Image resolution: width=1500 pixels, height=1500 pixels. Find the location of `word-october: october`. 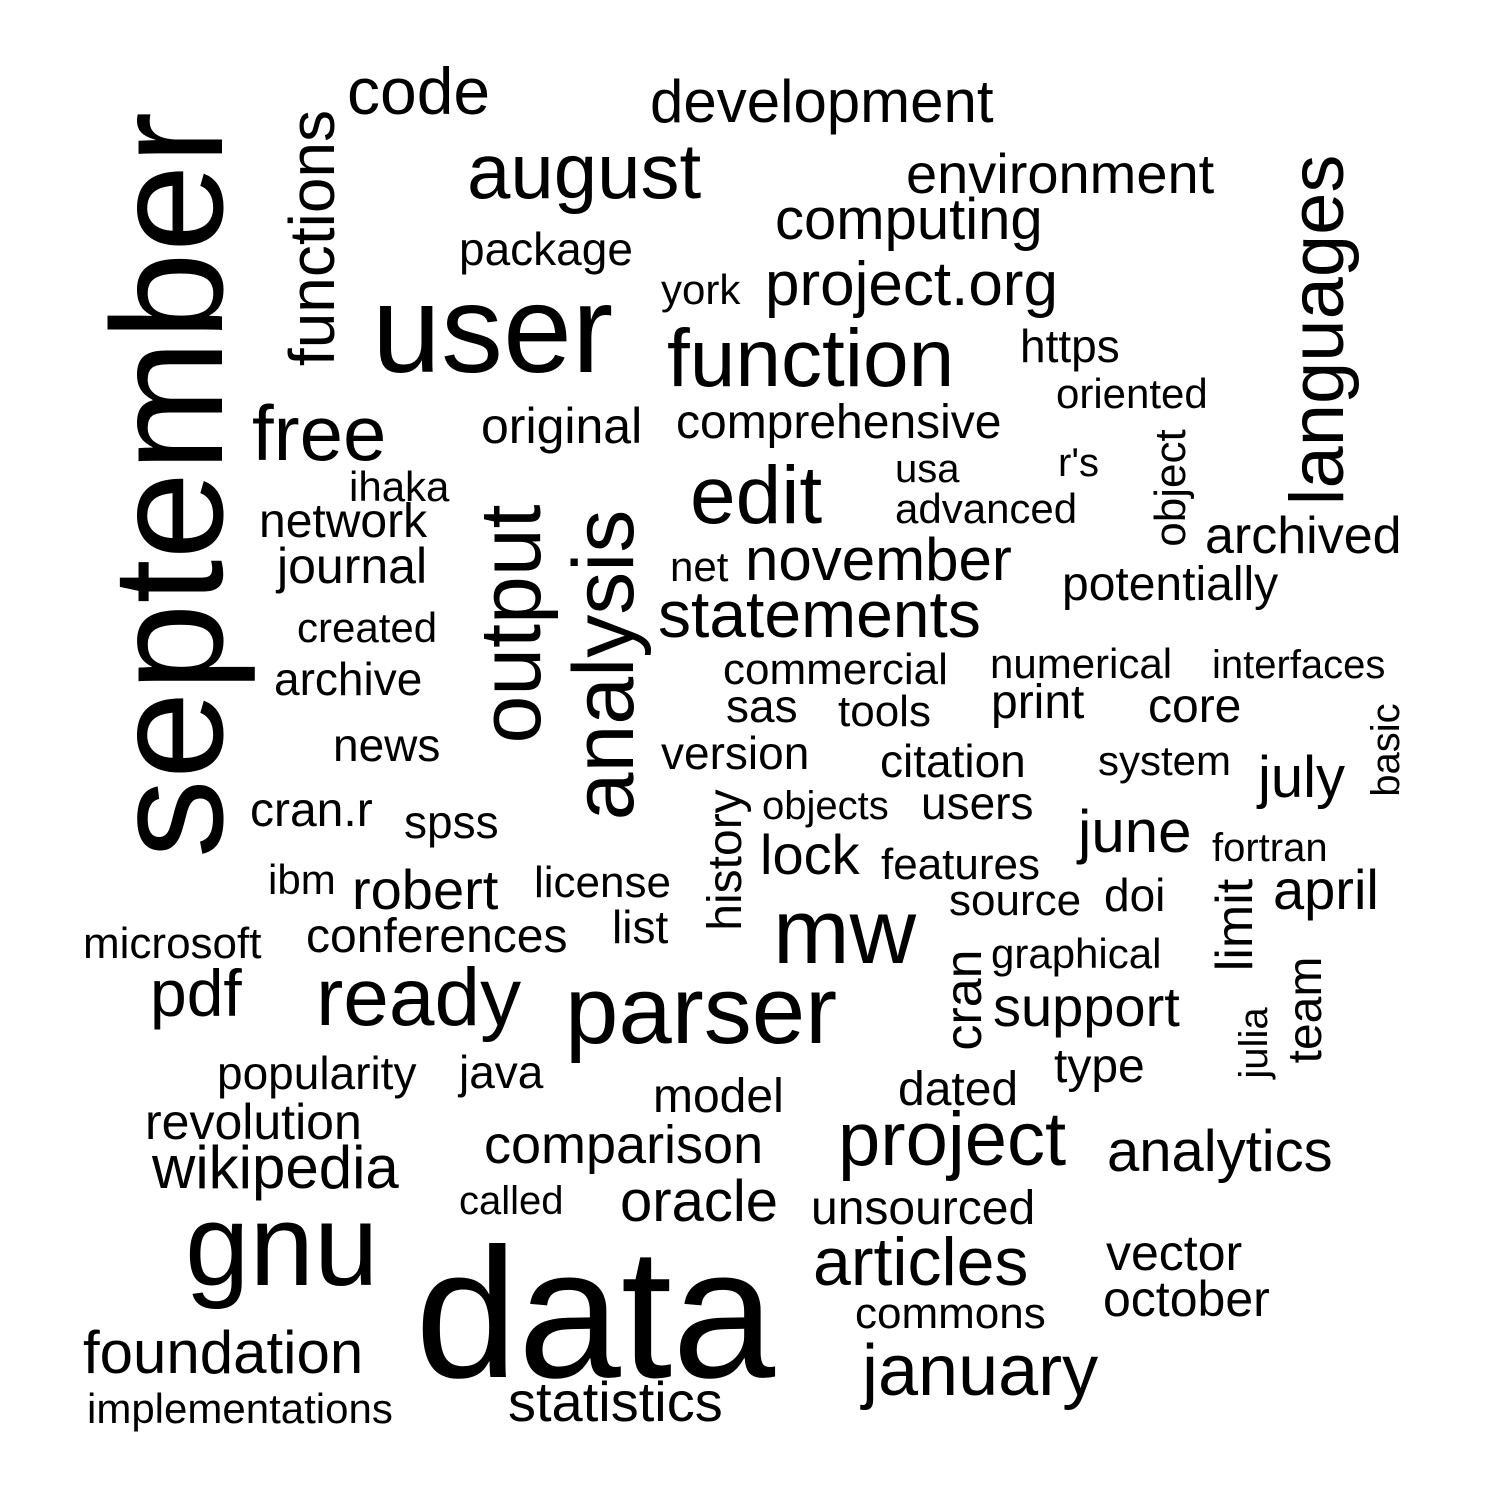

word-october: october is located at coordinates (1186, 1299).